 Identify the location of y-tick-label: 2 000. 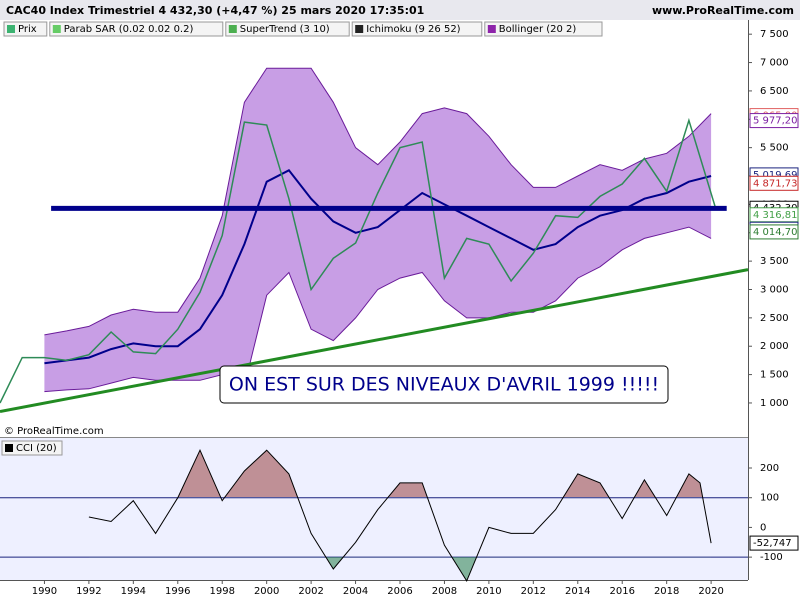
(774, 346).